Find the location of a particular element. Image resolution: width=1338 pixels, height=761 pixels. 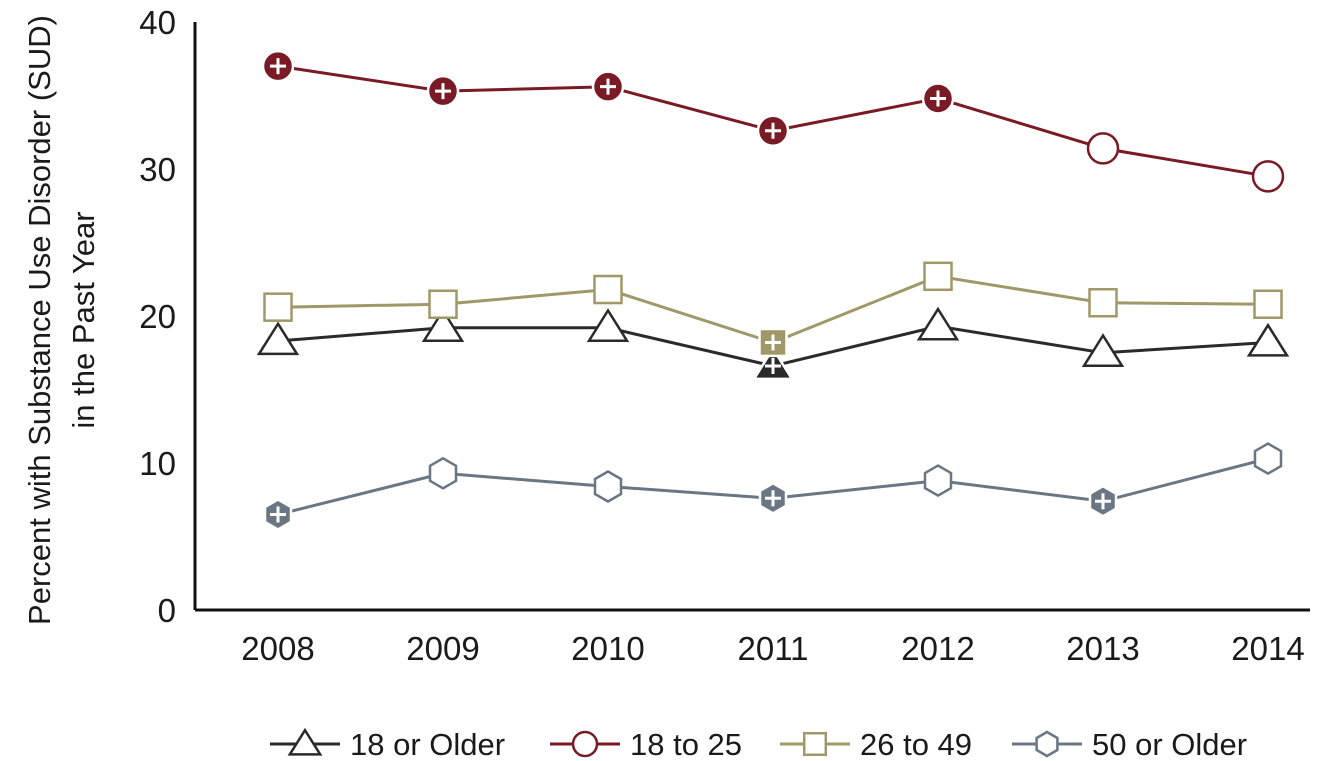

series-18-or-older is located at coordinates (773, 343).